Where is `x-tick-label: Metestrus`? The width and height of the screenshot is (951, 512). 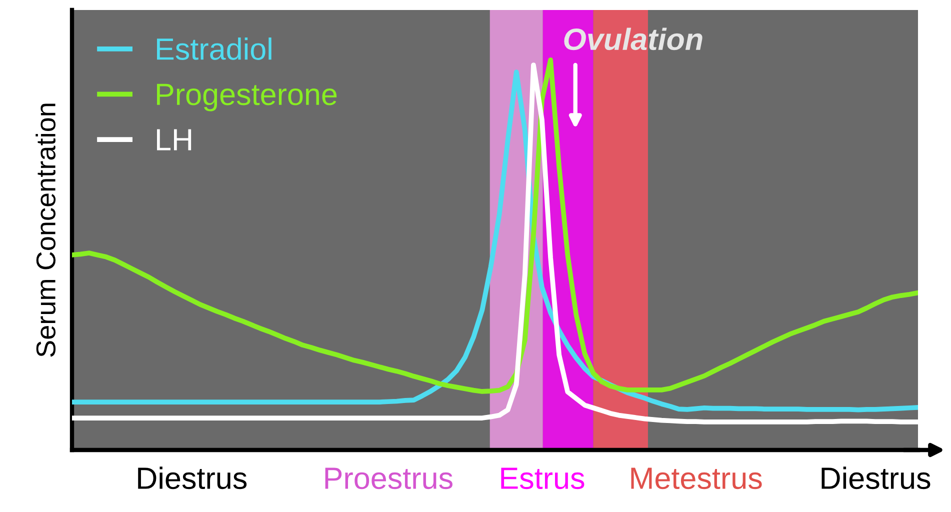
x-tick-label: Metestrus is located at coordinates (696, 479).